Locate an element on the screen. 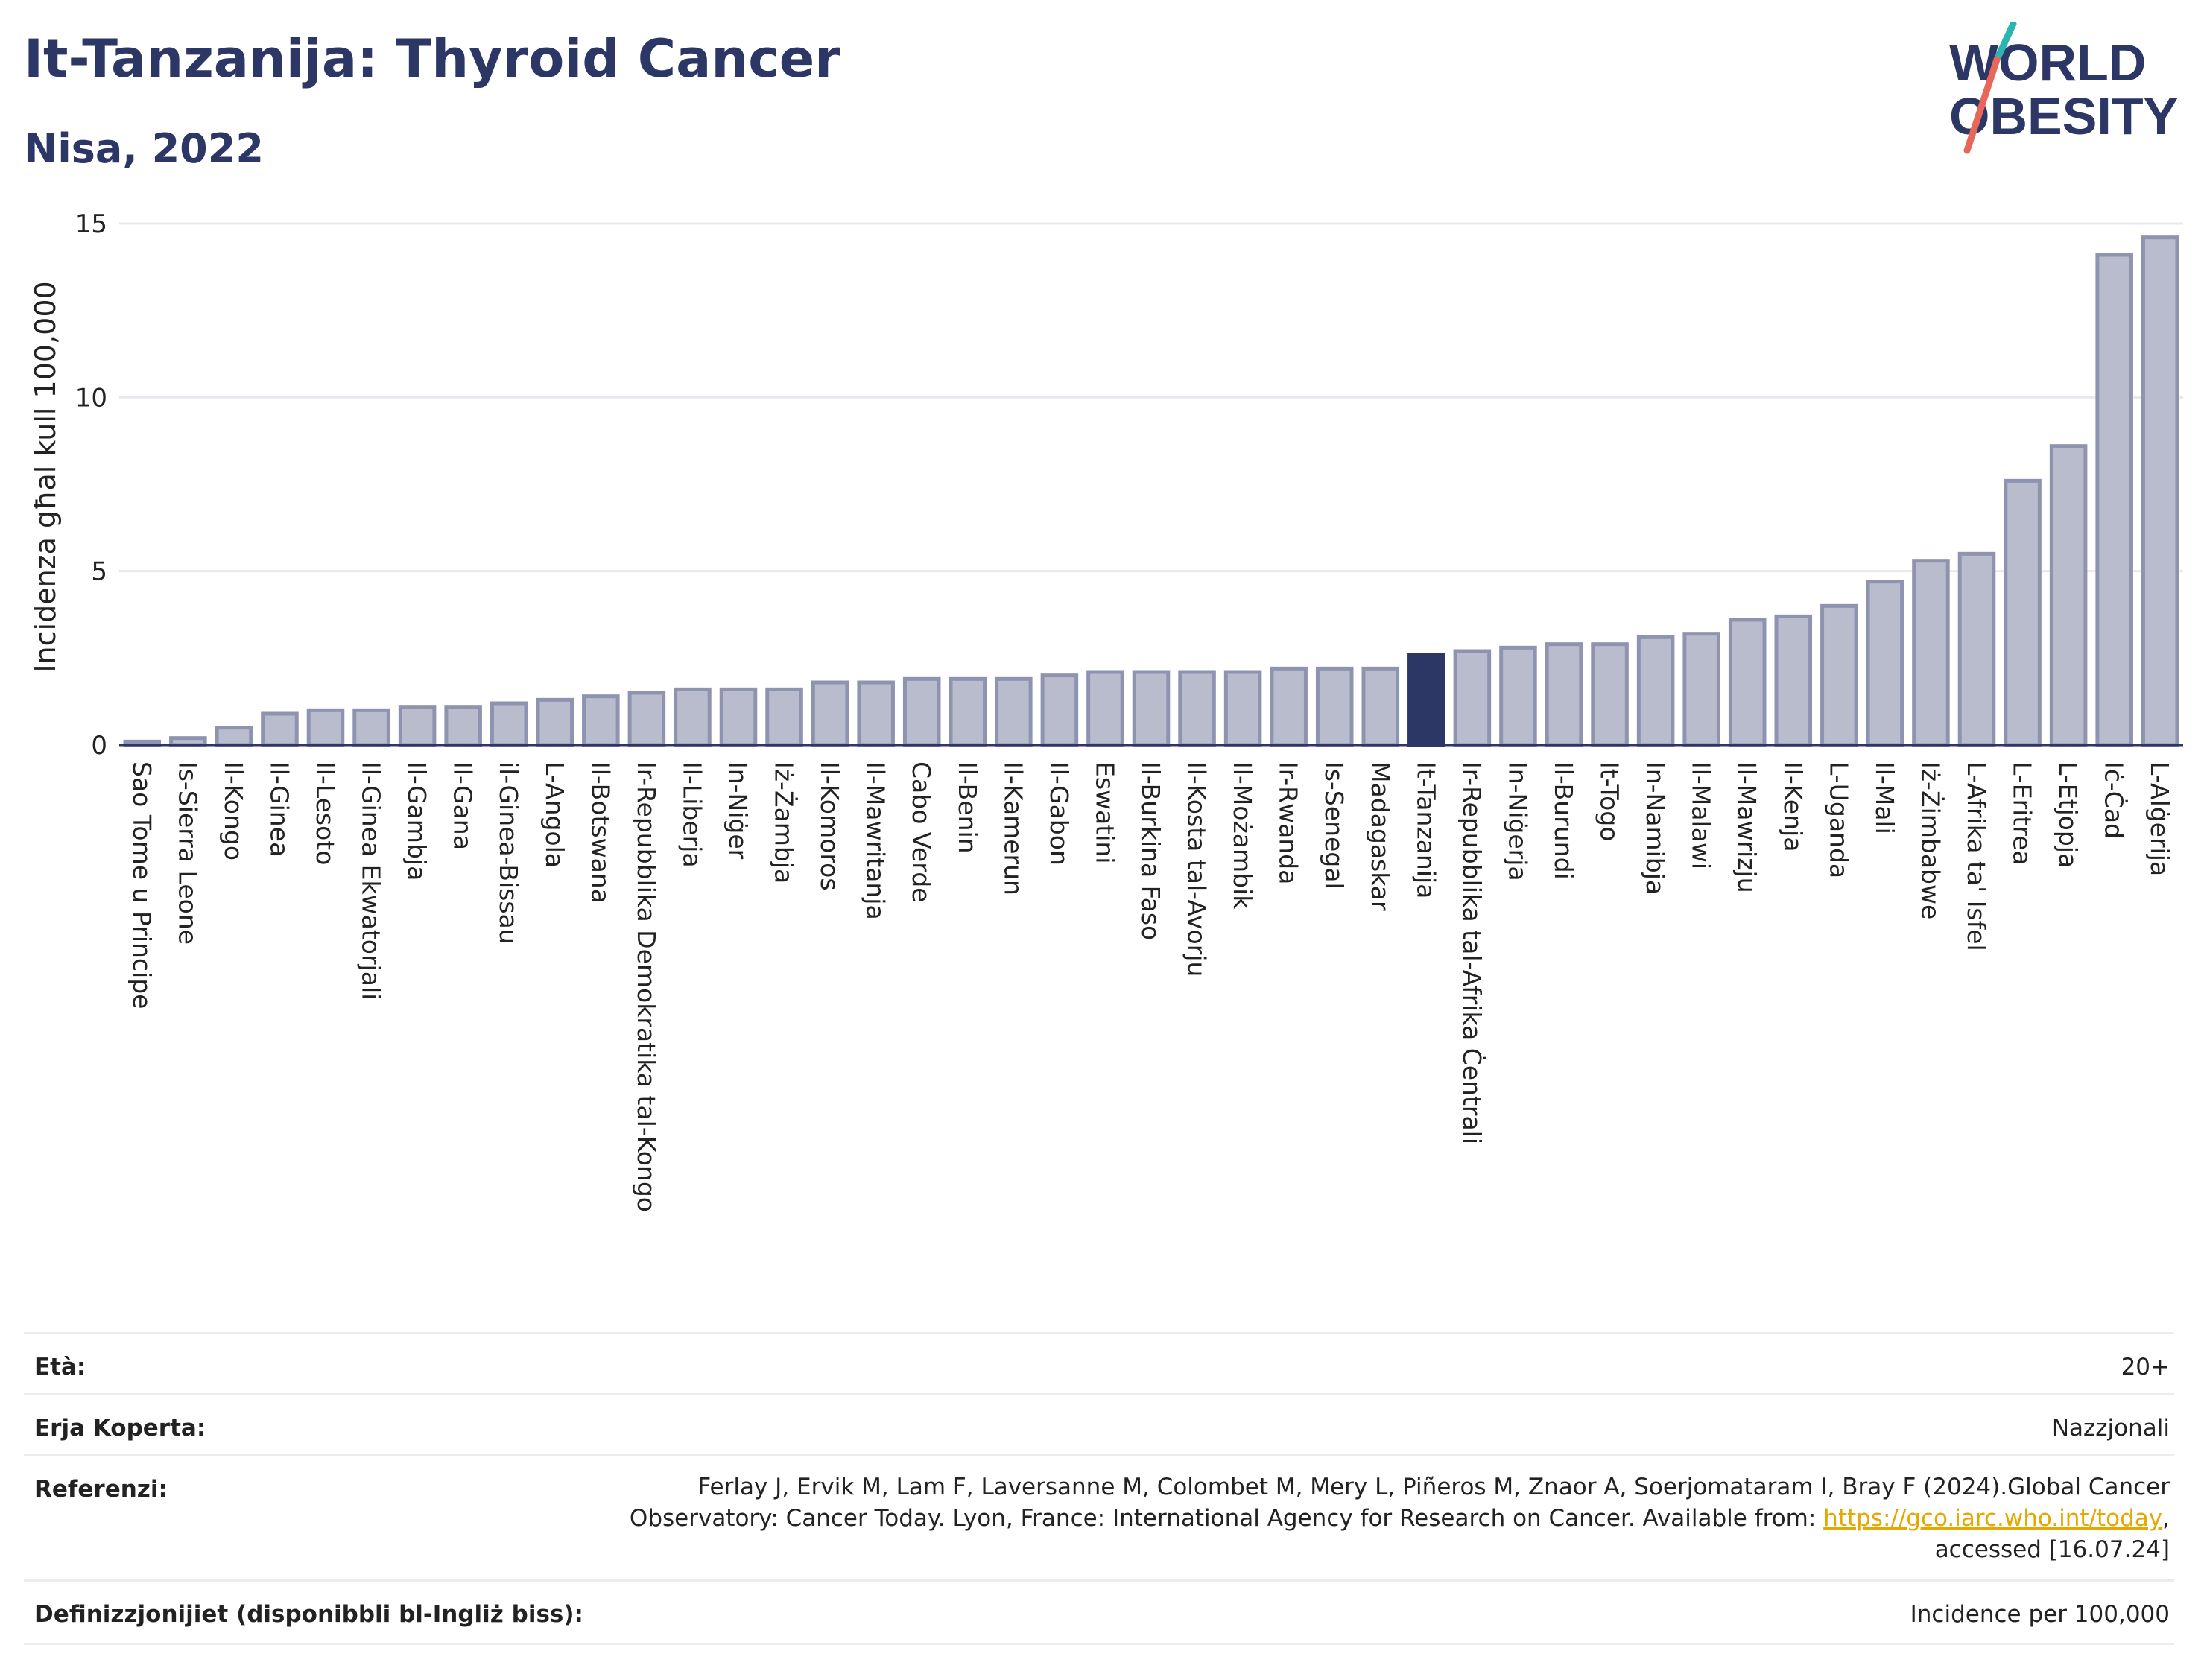  x-tick-label: Is-Sierra Leone is located at coordinates (187, 853).